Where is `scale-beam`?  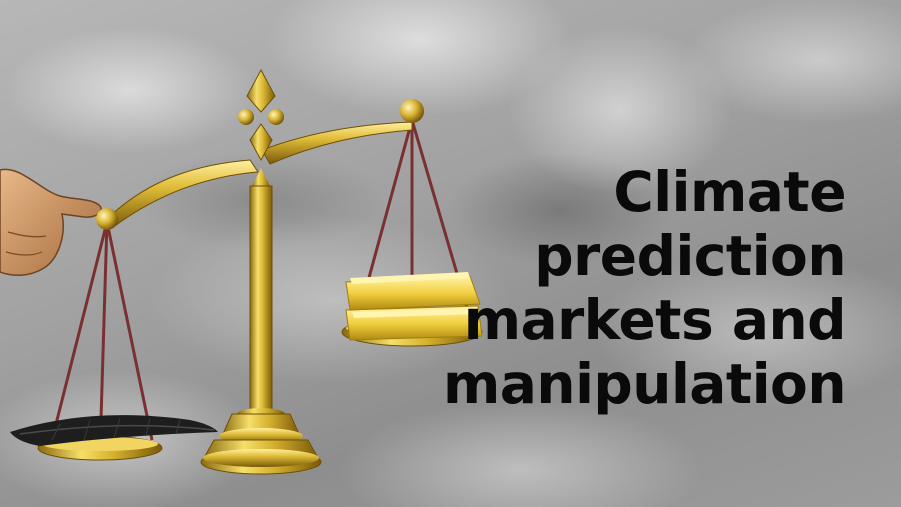 scale-beam is located at coordinates (260, 175).